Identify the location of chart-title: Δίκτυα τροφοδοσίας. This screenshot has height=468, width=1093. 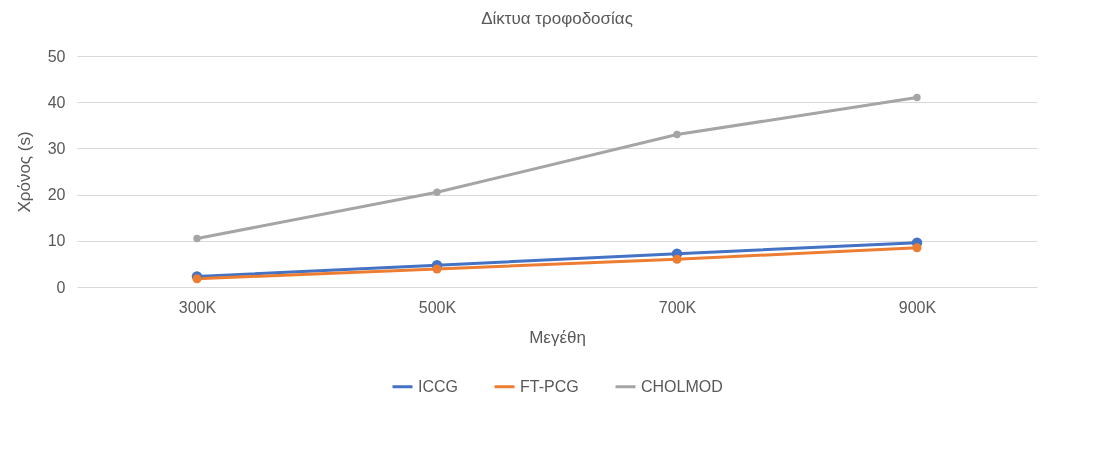
(557, 18).